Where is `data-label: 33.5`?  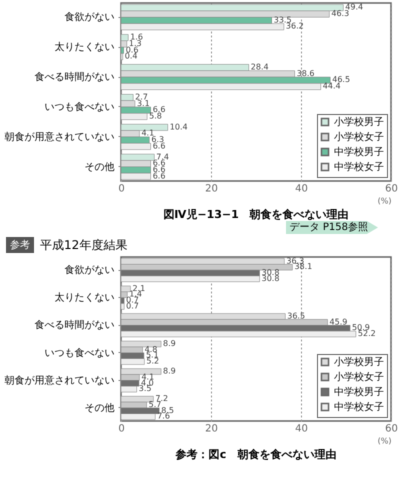 data-label: 33.5 is located at coordinates (283, 19).